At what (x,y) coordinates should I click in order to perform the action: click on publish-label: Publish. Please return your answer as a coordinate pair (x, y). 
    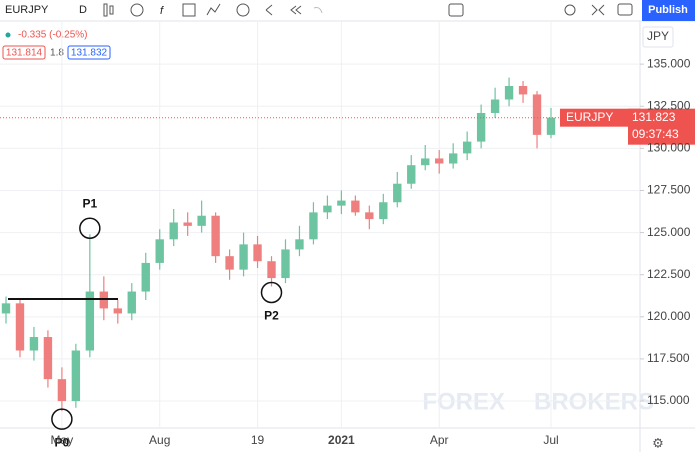
    Looking at the image, I should click on (668, 10).